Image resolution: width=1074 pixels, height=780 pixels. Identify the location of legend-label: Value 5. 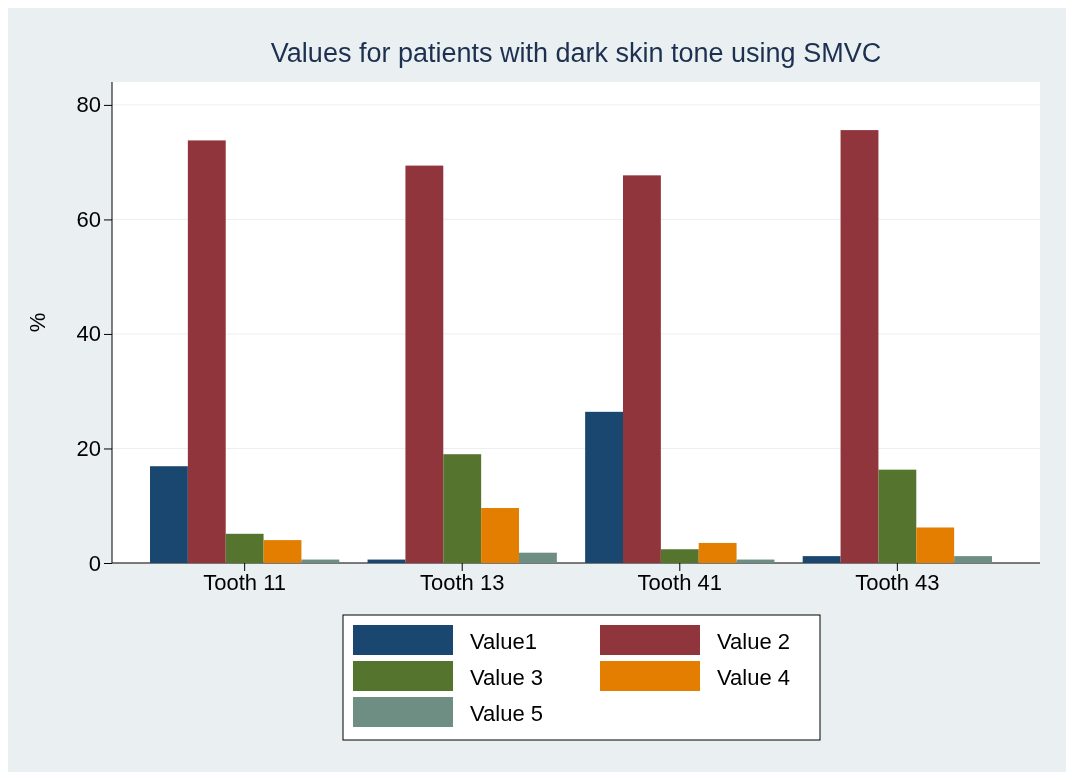
(506, 713).